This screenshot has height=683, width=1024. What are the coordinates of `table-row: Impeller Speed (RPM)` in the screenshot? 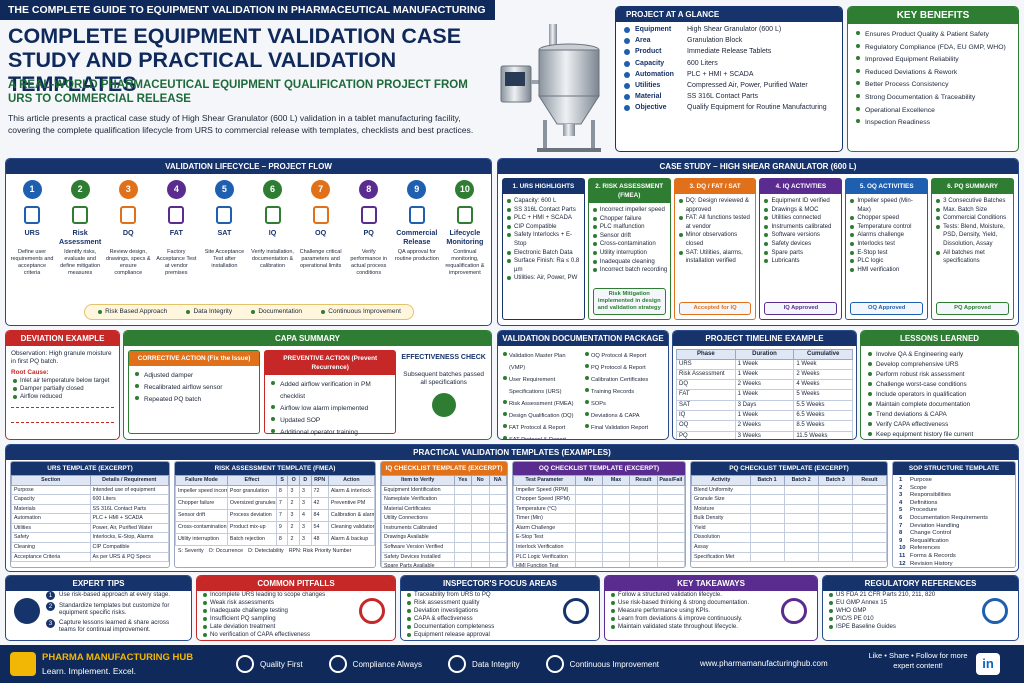 It's located at (599, 490).